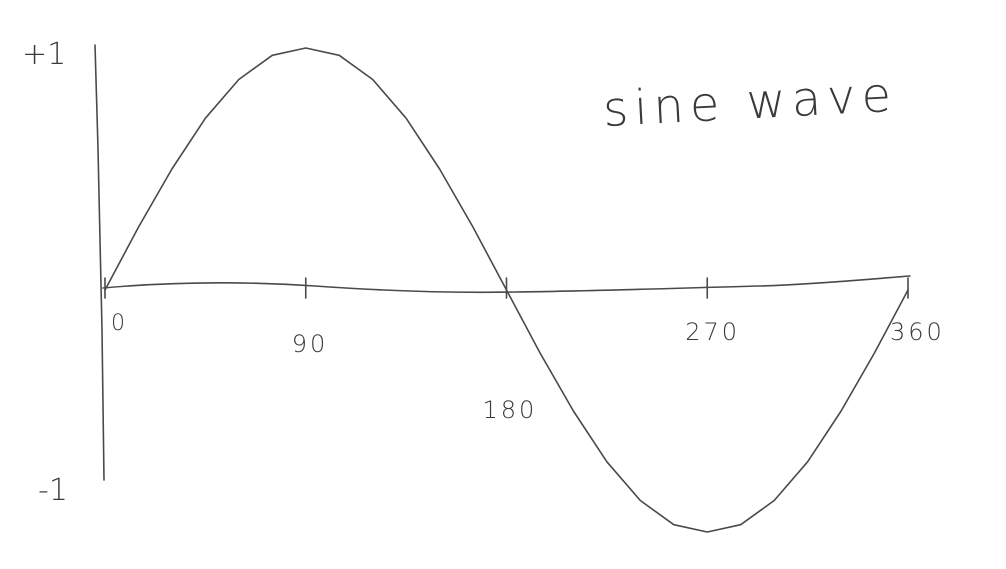 The height and width of the screenshot is (569, 1006). What do you see at coordinates (510, 410) in the screenshot?
I see `x-tick-label-180: 180` at bounding box center [510, 410].